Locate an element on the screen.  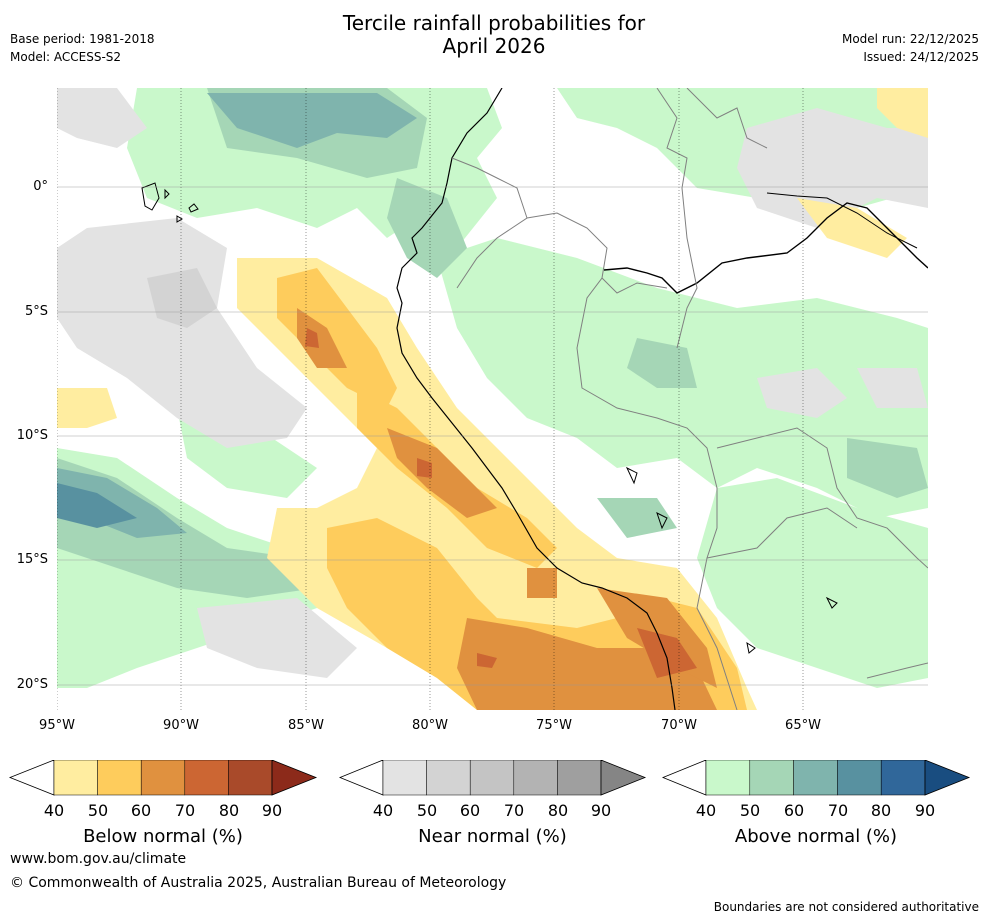
above-tick-90: 90 is located at coordinates (925, 810).